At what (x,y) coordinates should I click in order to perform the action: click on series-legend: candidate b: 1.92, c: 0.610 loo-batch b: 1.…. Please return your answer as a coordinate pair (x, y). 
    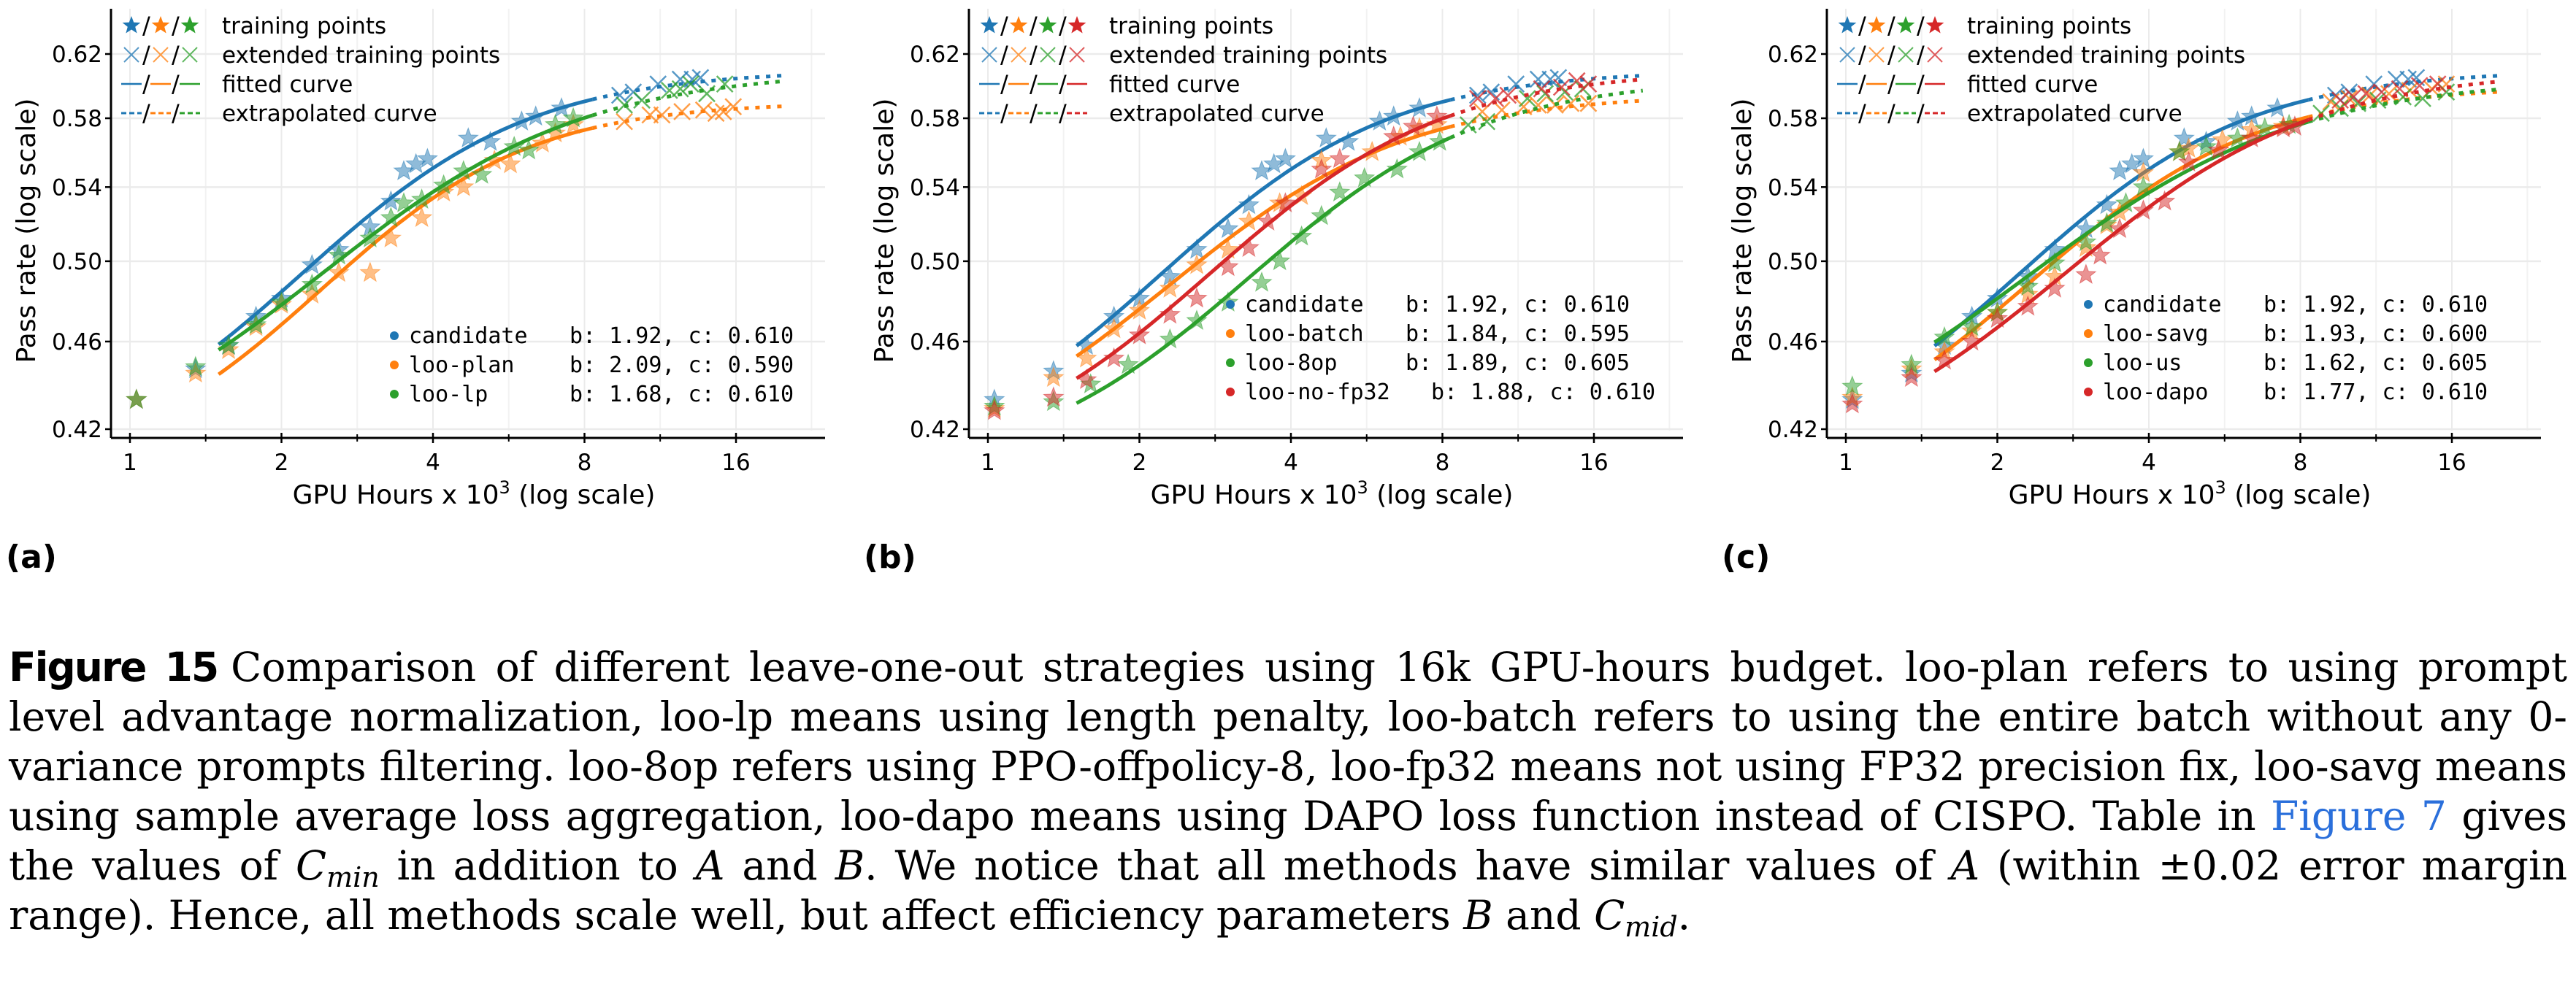
    Looking at the image, I should click on (1440, 349).